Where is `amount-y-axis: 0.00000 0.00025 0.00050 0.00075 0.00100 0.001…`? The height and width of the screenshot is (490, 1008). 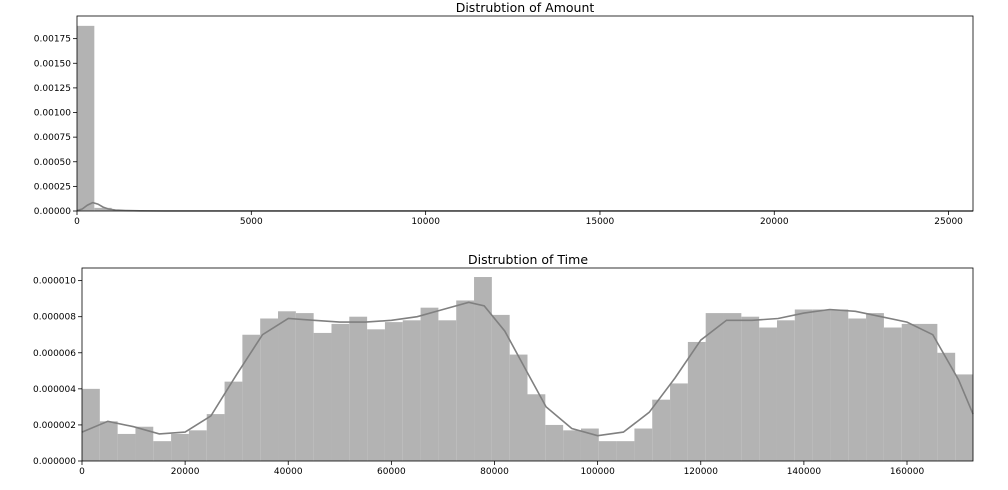 amount-y-axis: 0.00000 0.00025 0.00050 0.00075 0.00100 0.001… is located at coordinates (55, 126).